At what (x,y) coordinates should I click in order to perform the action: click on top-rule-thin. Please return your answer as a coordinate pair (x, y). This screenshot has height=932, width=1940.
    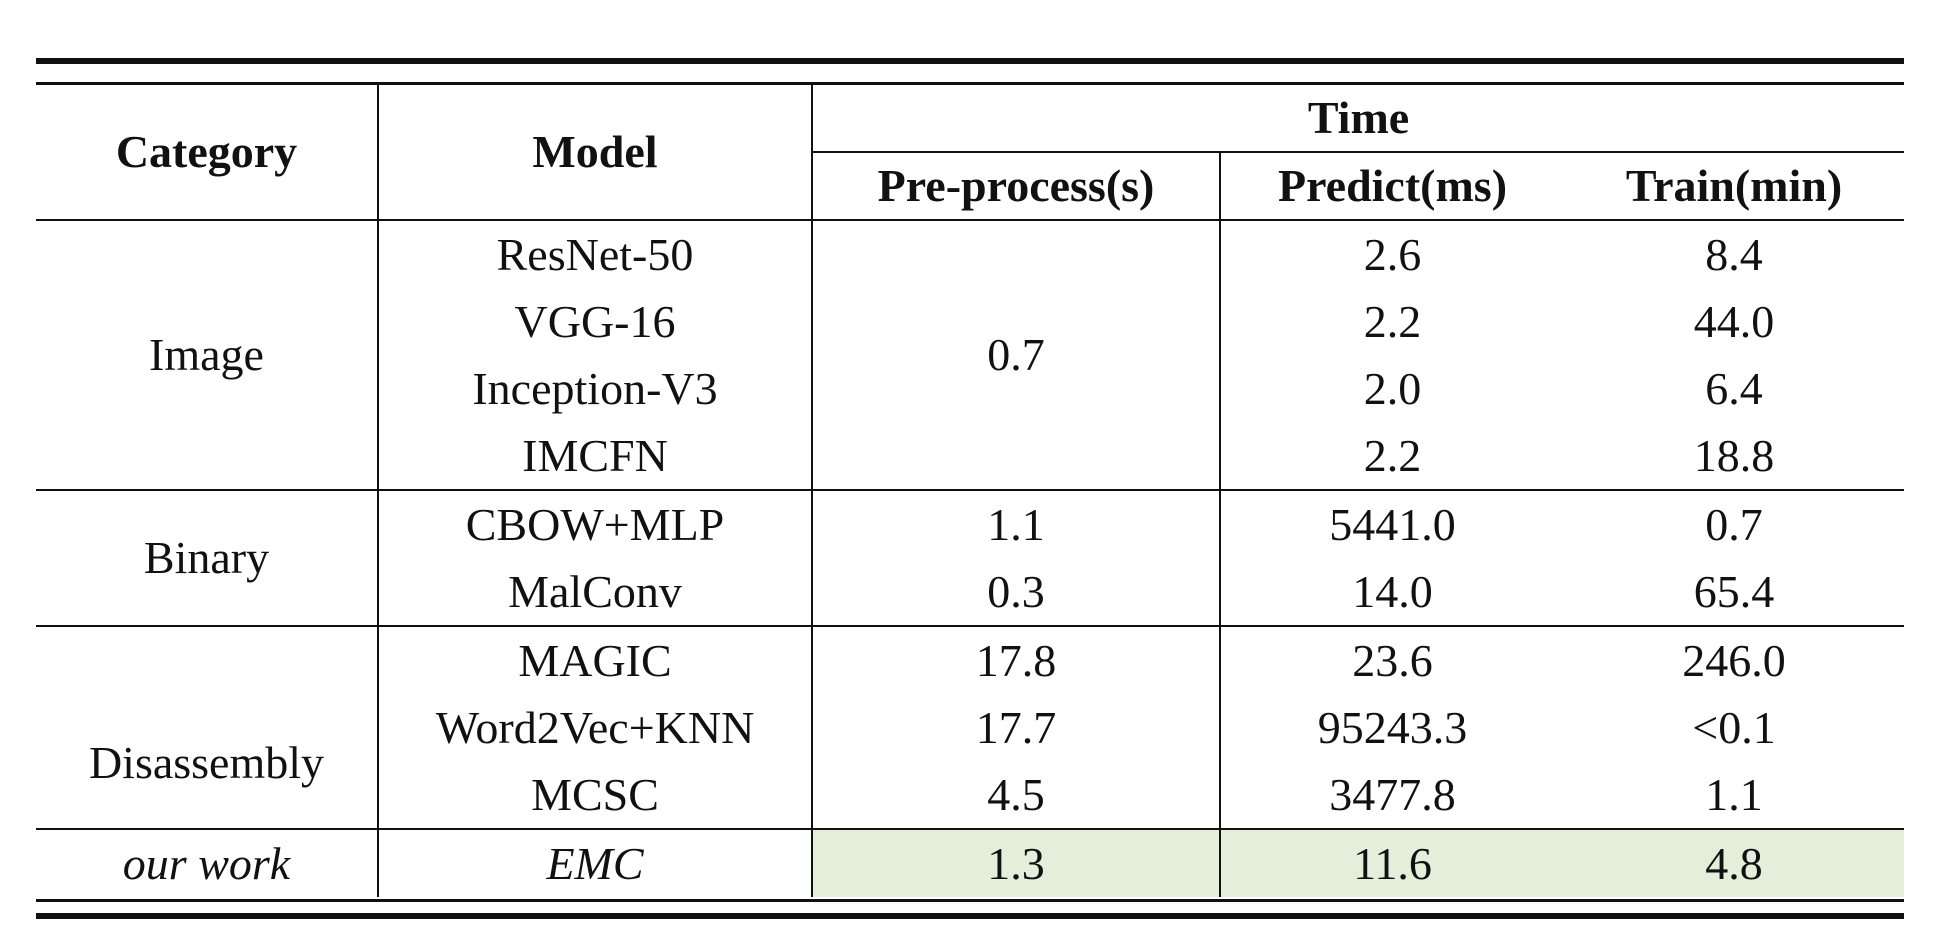
    Looking at the image, I should click on (970, 83).